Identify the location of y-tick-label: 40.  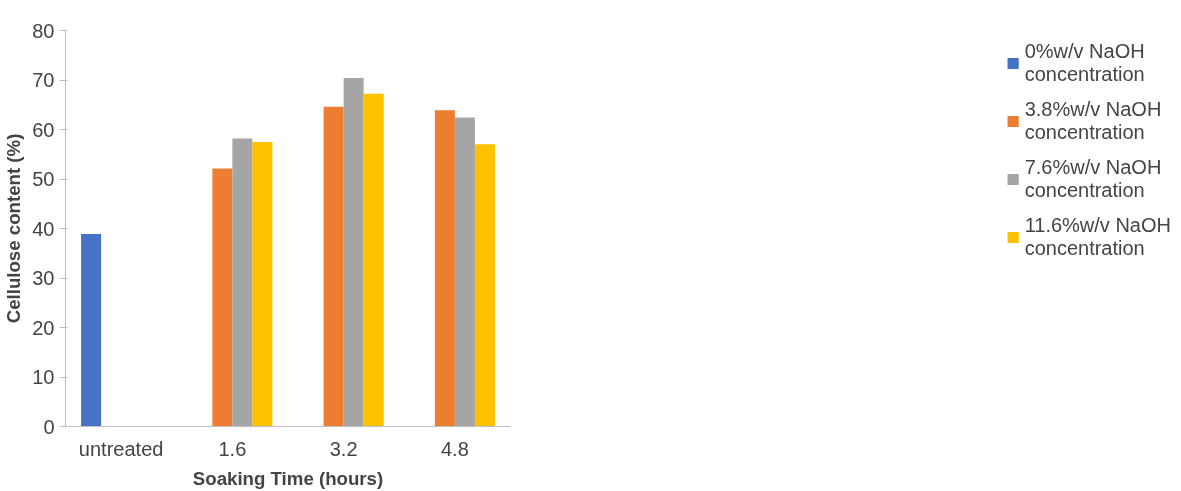
(43, 228).